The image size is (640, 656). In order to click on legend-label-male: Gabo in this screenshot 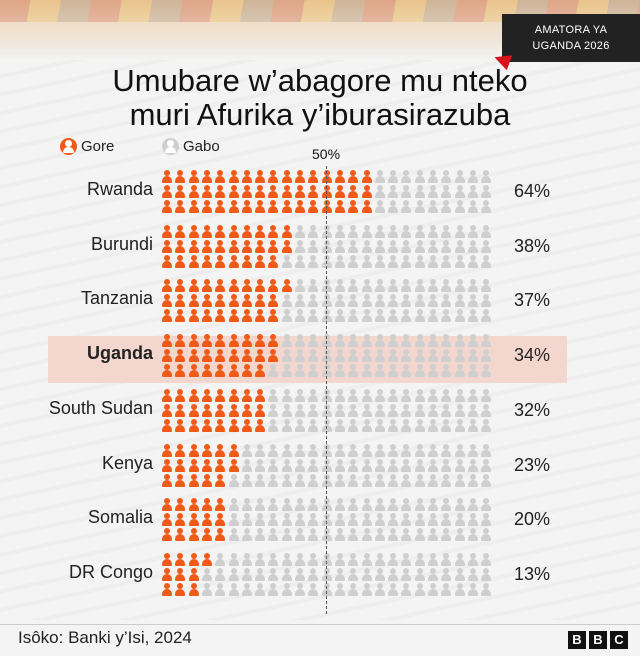, I will do `click(201, 146)`.